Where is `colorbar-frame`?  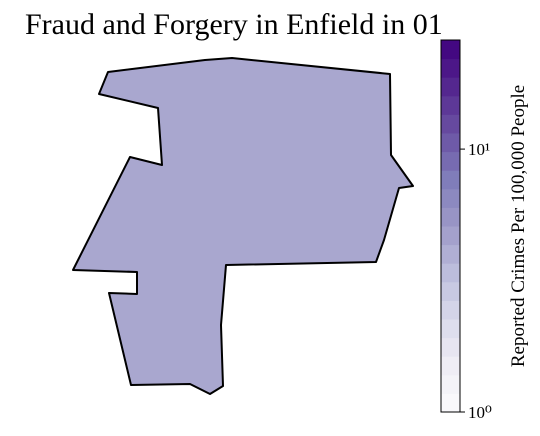 colorbar-frame is located at coordinates (450, 226).